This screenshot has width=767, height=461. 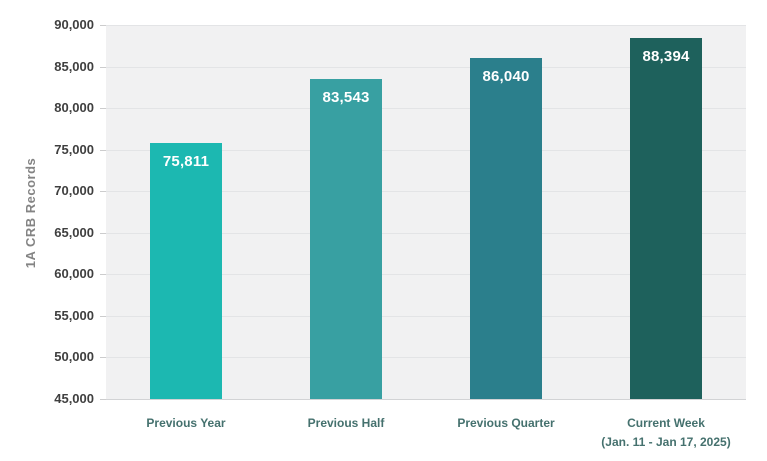 I want to click on y-tick-label: 70,000, so click(x=74, y=191).